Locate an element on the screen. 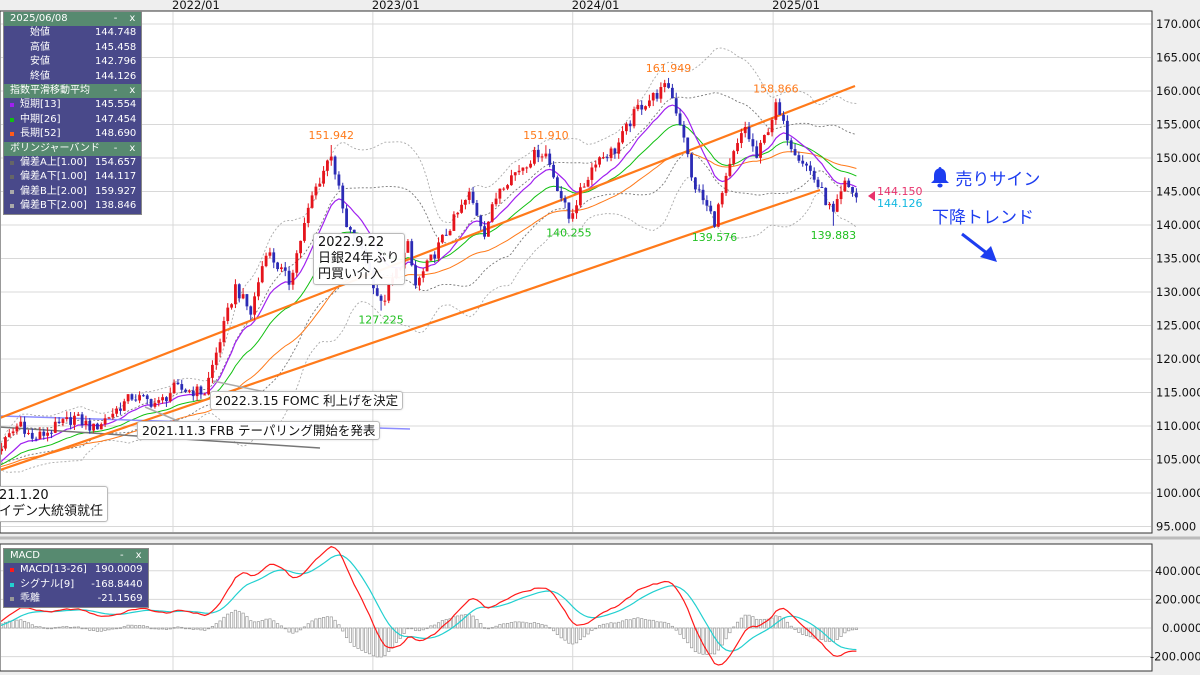  row-value: 144.126 is located at coordinates (115, 76).